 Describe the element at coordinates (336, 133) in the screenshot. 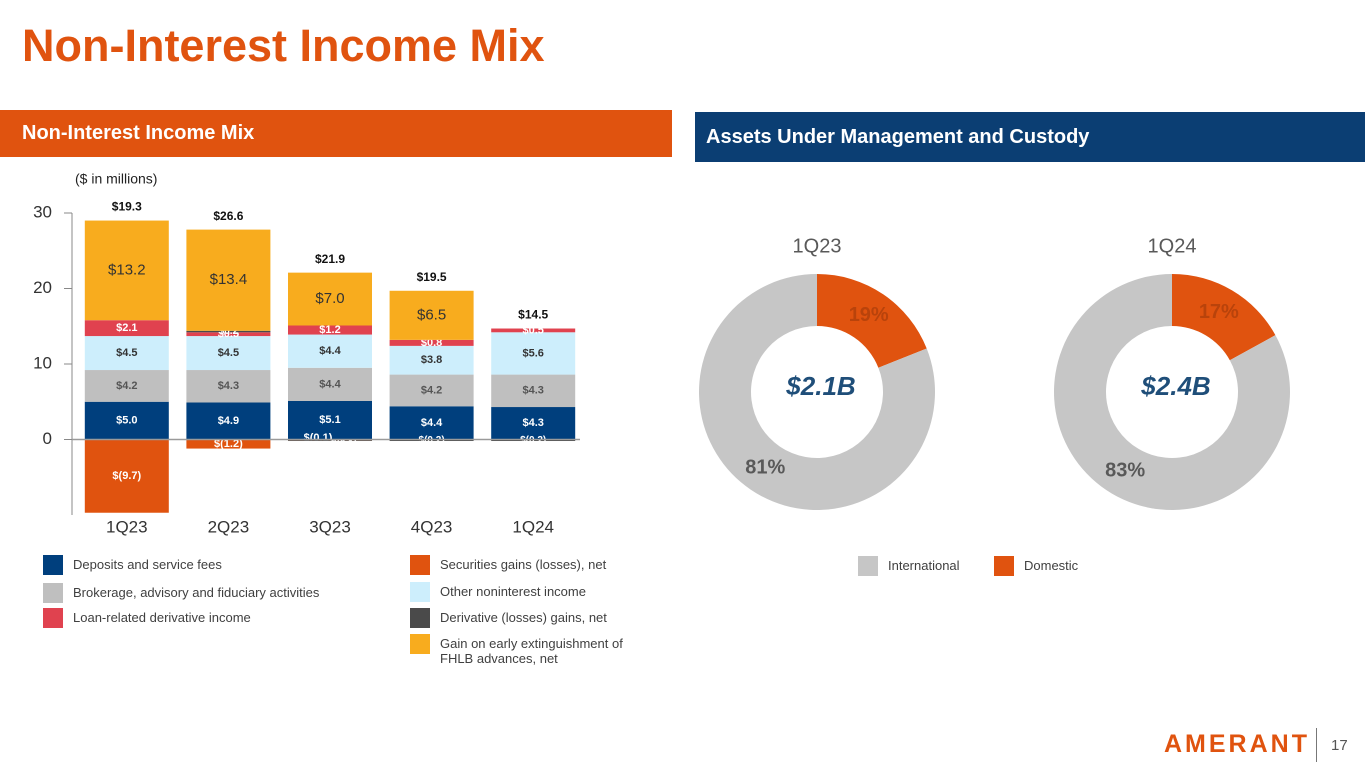

I see `section-header: Non-Interest Income Mix` at that location.